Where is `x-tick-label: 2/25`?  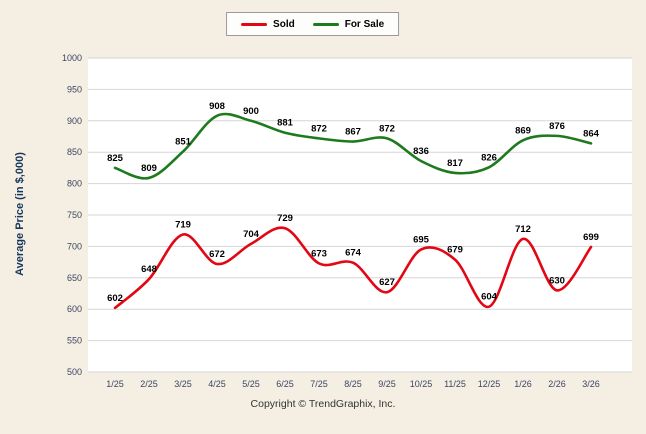 x-tick-label: 2/25 is located at coordinates (149, 384).